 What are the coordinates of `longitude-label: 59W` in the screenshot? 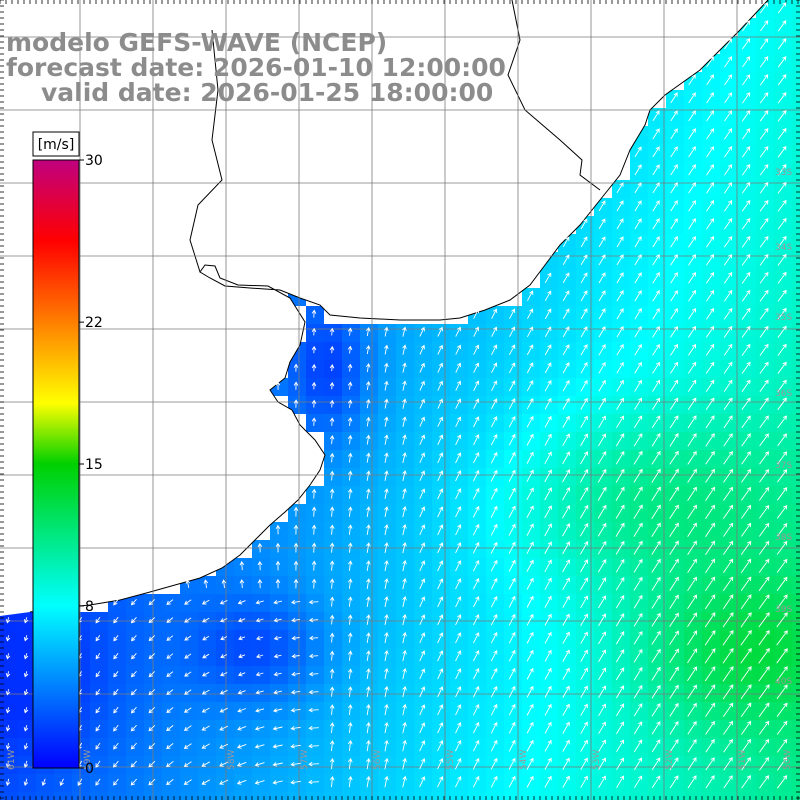 It's located at (88, 760).